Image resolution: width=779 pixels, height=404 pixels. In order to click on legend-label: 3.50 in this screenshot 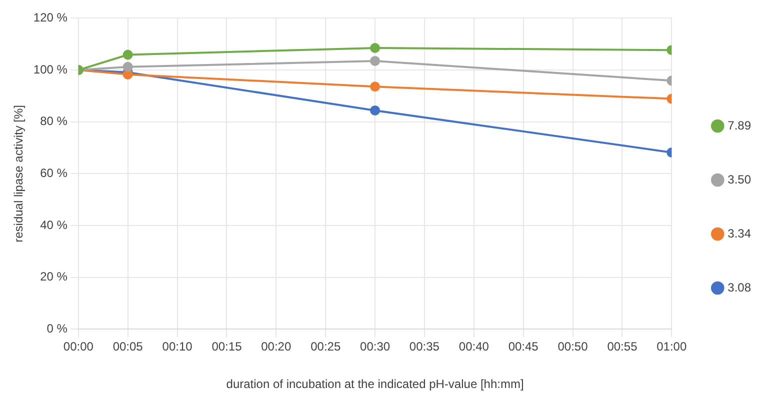, I will do `click(740, 179)`.